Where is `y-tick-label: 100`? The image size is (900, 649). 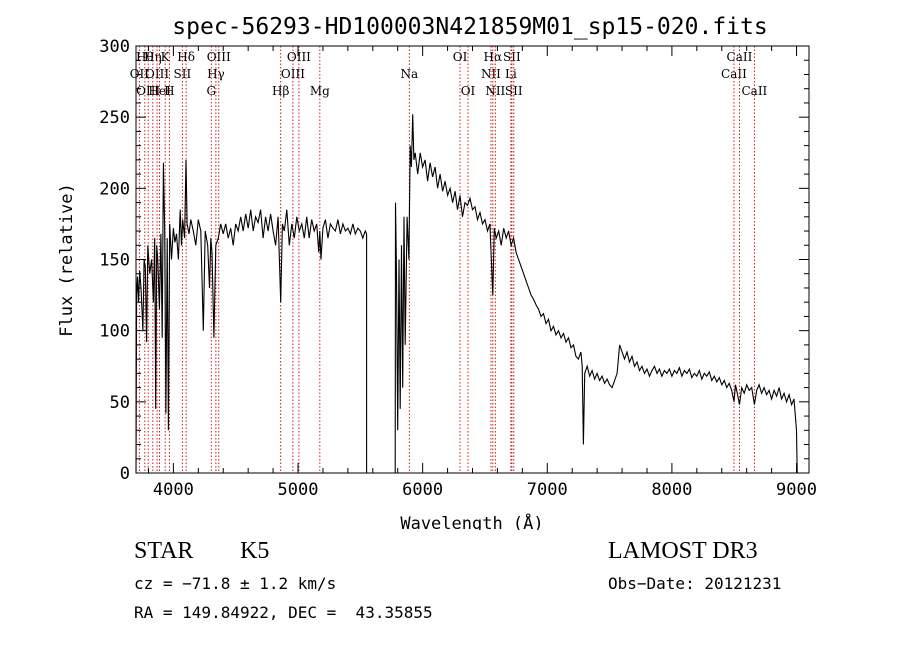 y-tick-label: 100 is located at coordinates (114, 332).